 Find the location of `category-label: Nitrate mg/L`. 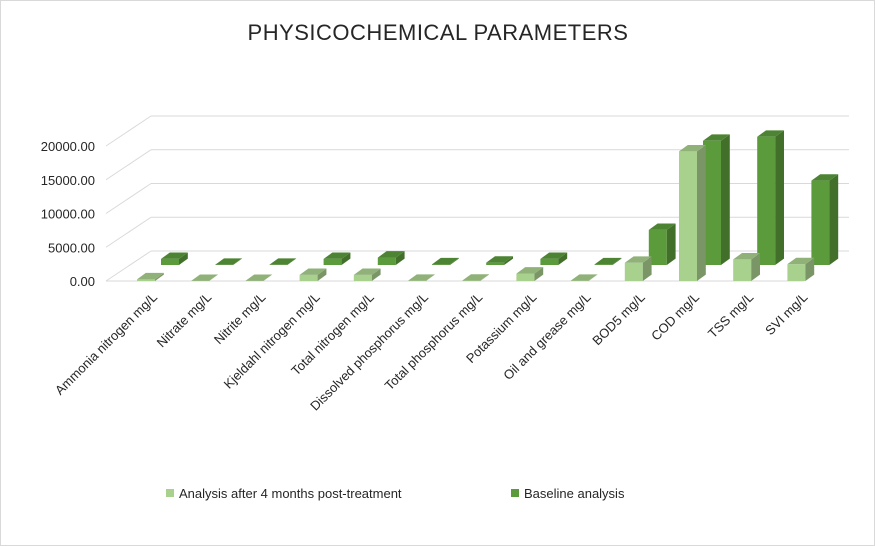

category-label: Nitrate mg/L is located at coordinates (184, 320).